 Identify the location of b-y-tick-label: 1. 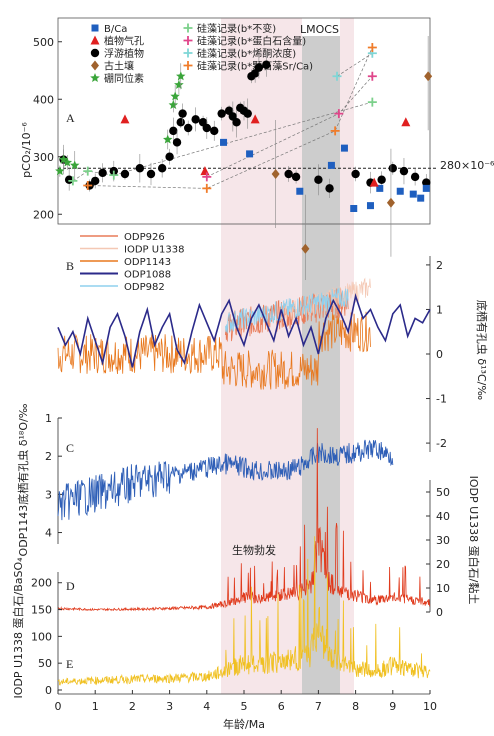
(439, 309).